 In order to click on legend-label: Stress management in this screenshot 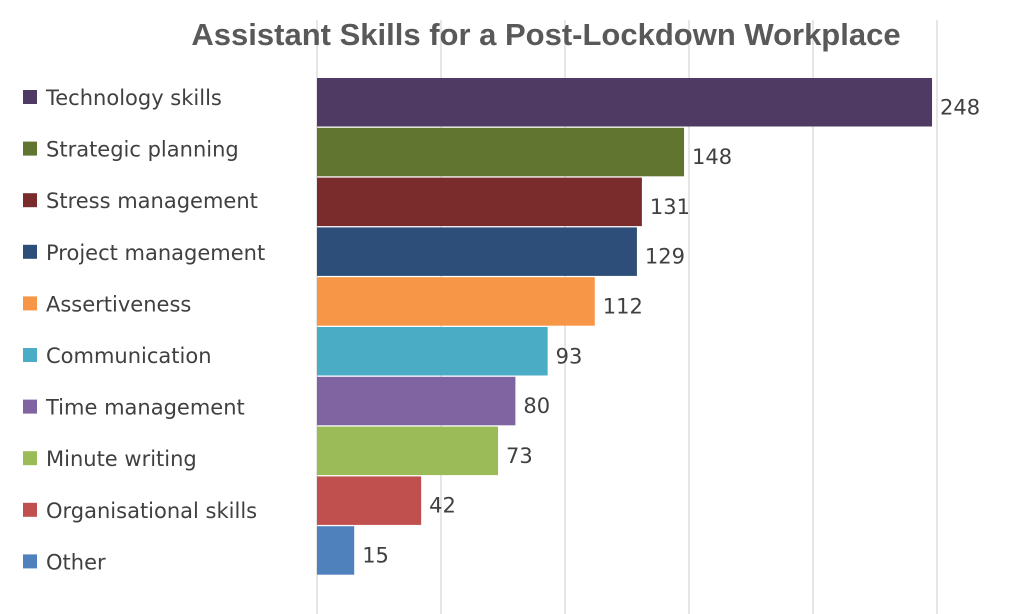, I will do `click(152, 201)`.